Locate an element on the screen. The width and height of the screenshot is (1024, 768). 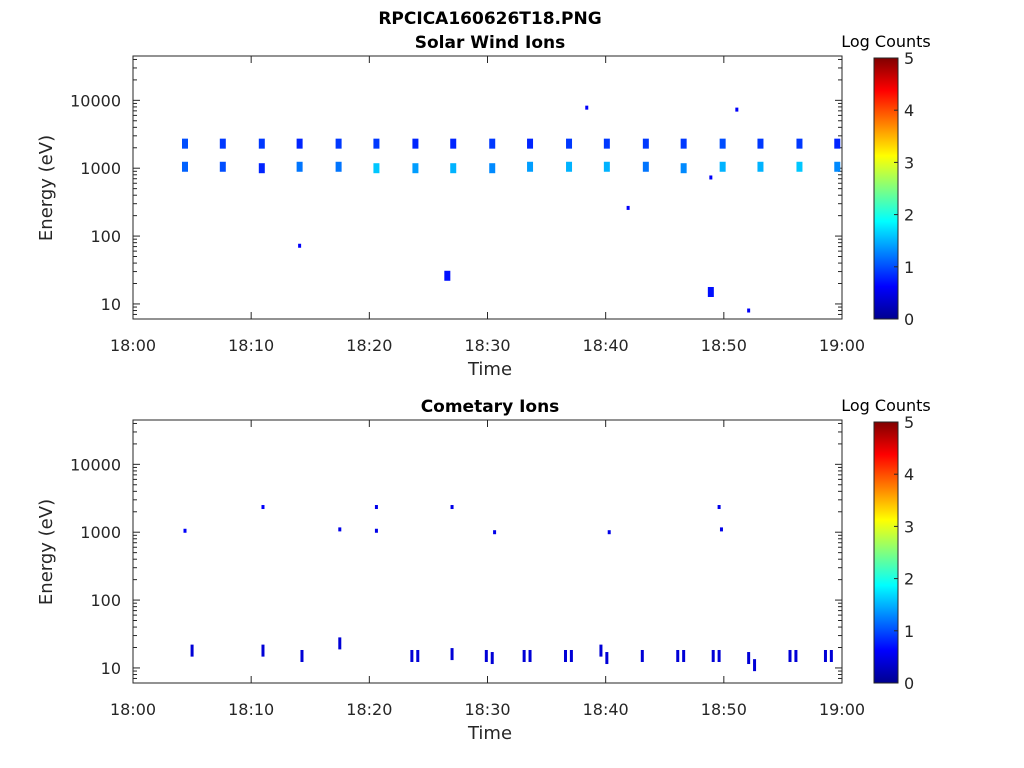
solar-wind-colorbar is located at coordinates (886, 188).